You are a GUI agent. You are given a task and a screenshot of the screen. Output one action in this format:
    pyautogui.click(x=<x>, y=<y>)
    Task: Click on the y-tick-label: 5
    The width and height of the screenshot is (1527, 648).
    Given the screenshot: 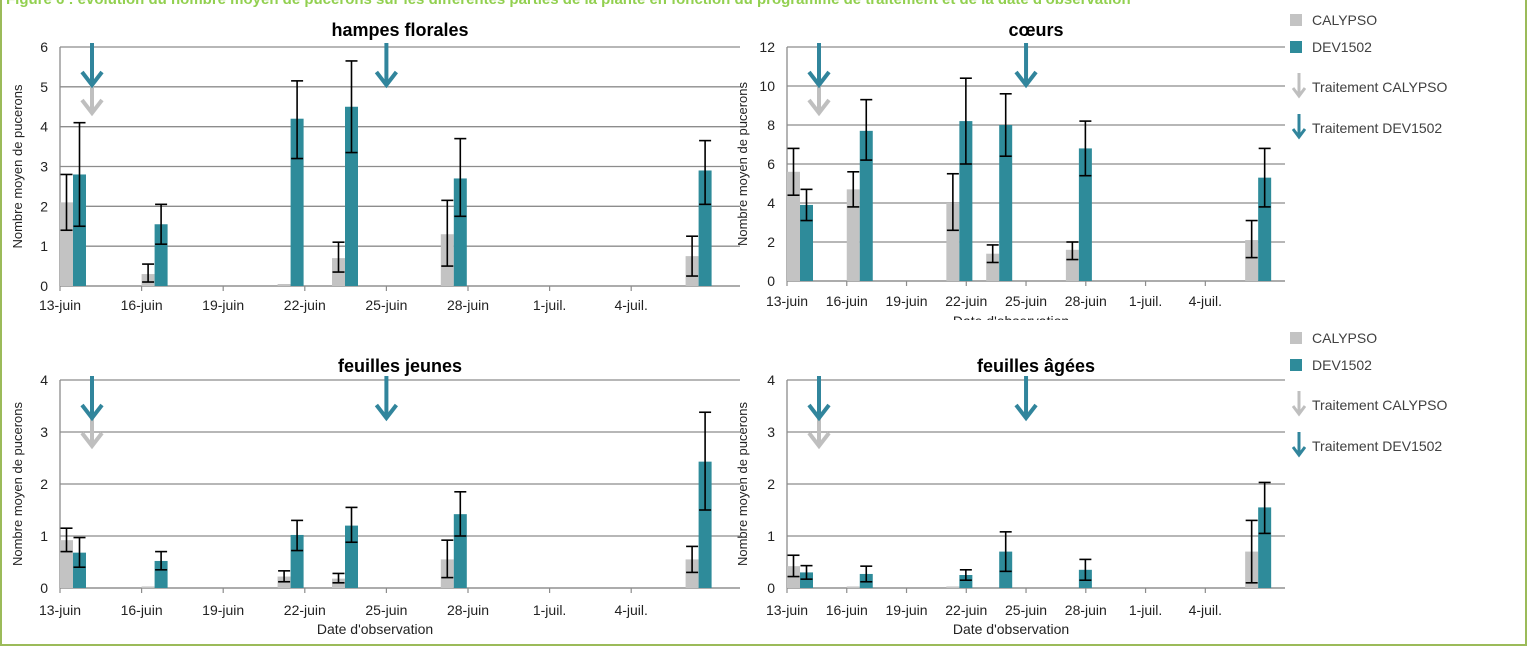 What is the action you would take?
    pyautogui.click(x=44, y=87)
    